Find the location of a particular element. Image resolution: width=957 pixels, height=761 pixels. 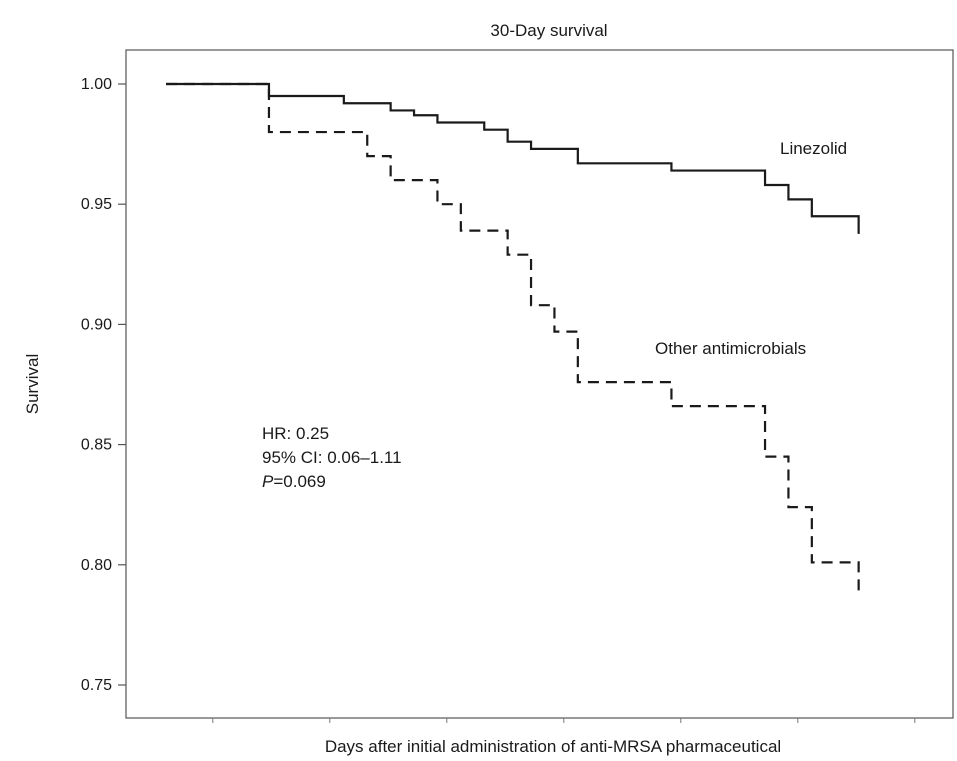

label-linezolid: Linezolid is located at coordinates (813, 148).